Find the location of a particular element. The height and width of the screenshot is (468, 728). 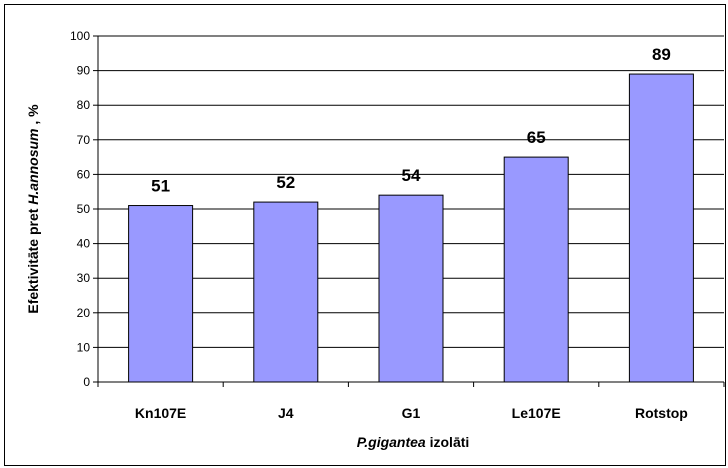

data-label: 54 is located at coordinates (411, 175).